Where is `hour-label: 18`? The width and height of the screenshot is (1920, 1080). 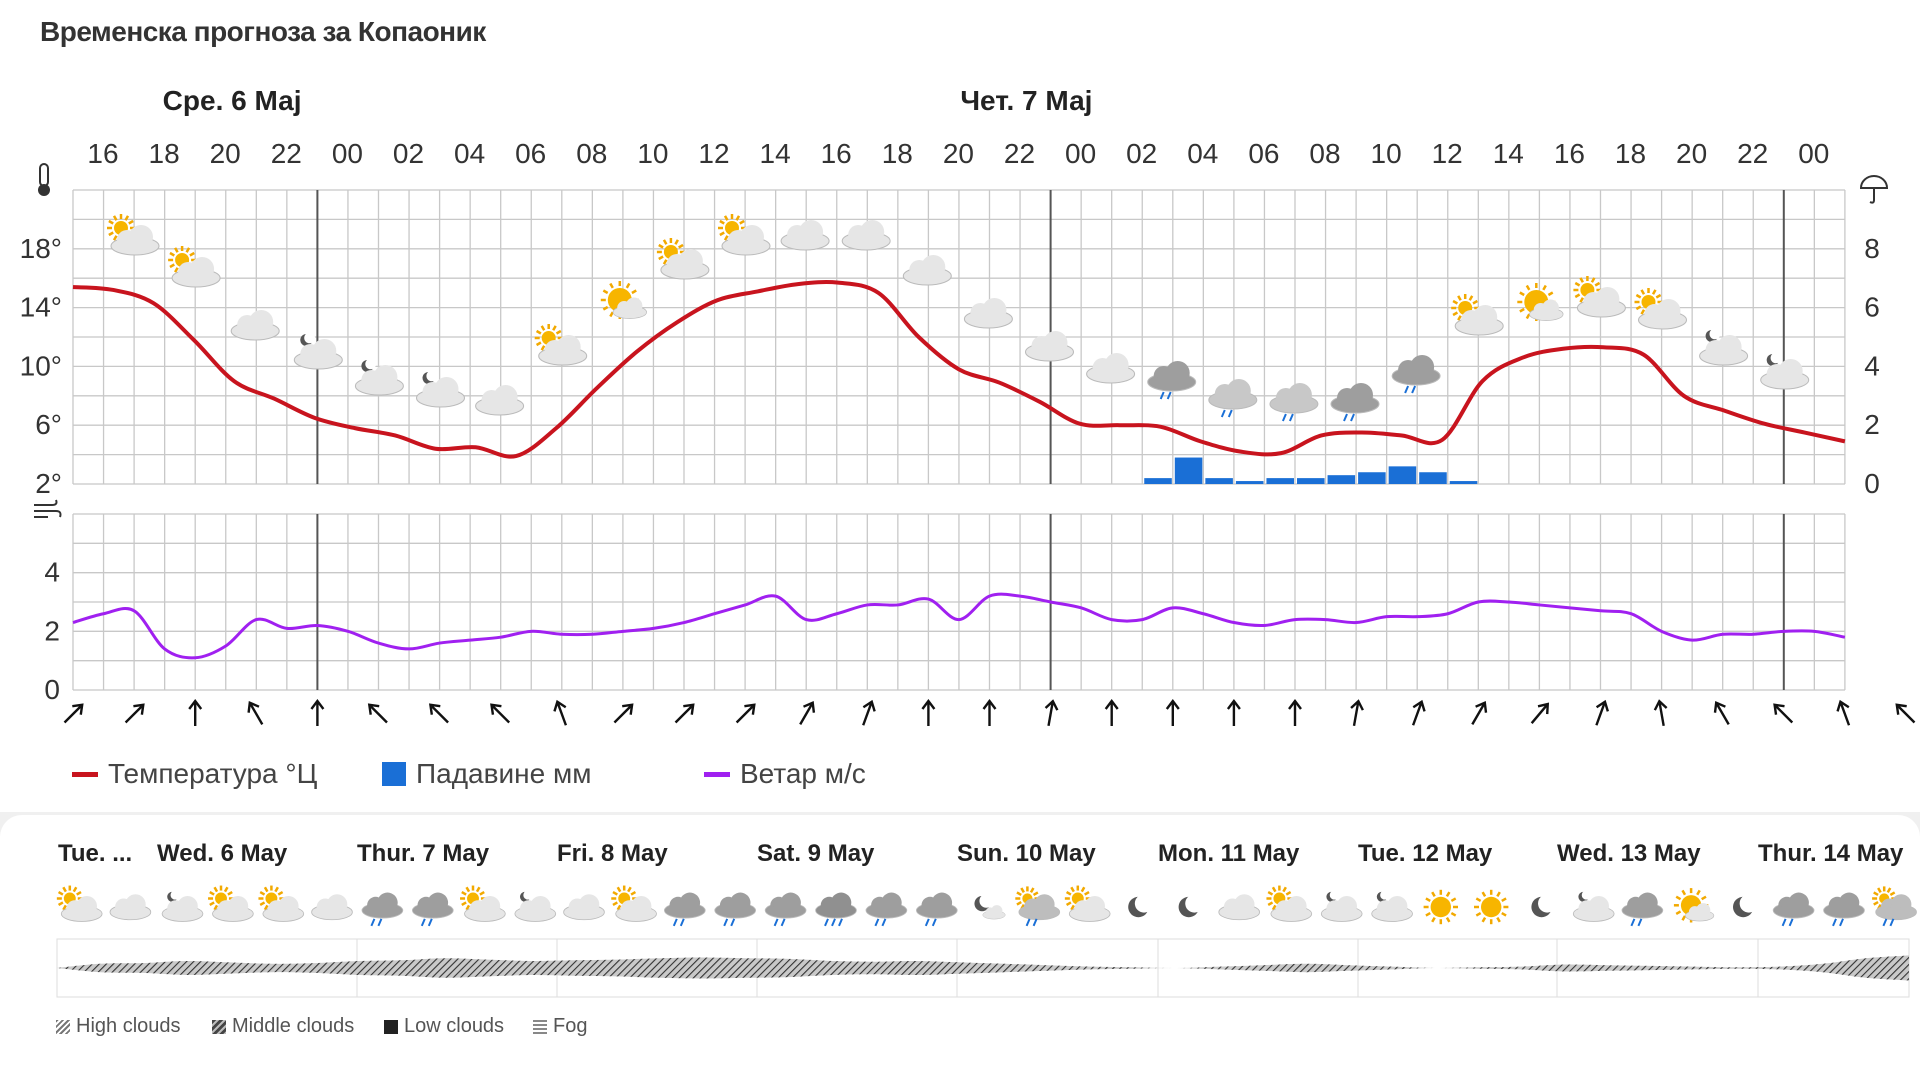 hour-label: 18 is located at coordinates (897, 153).